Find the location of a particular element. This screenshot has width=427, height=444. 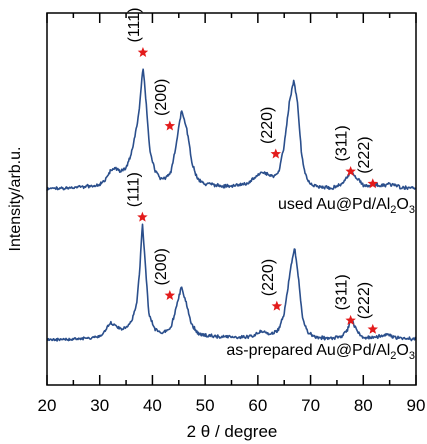

x-tick-label: 50 is located at coordinates (205, 405).